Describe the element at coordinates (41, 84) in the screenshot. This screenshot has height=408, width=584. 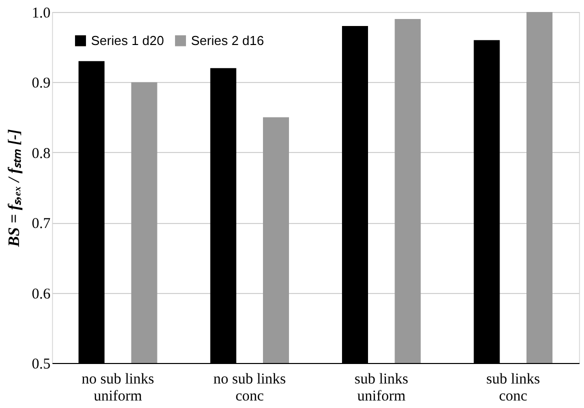
I see `y-tick-label: 0.9` at that location.